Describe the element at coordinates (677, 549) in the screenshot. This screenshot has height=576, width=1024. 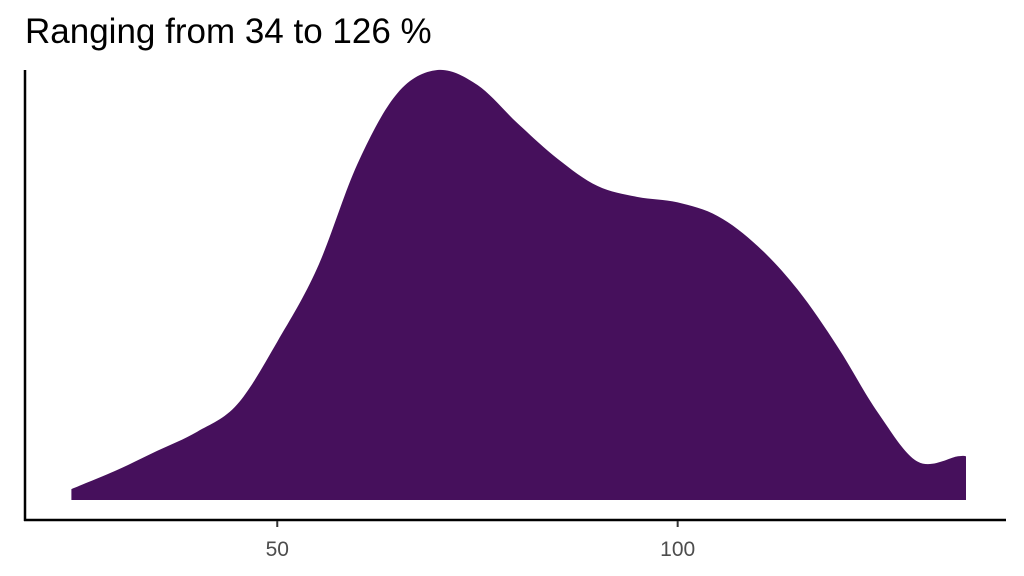
I see `x-tick-label: 100` at that location.